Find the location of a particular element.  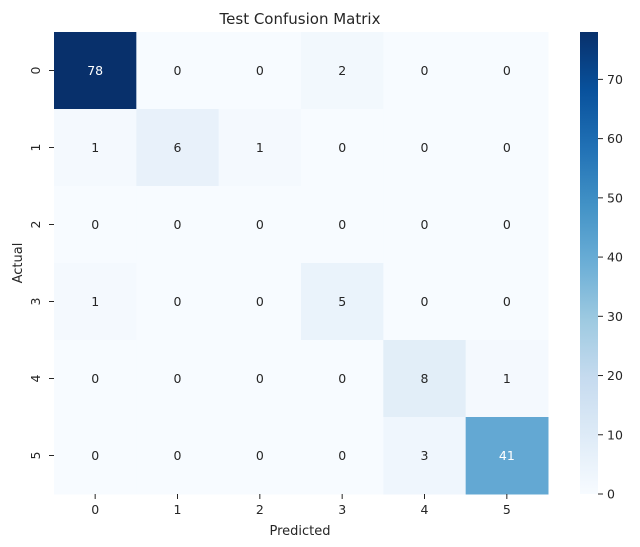

chart-title: Test Confusion Matrix is located at coordinates (300, 19).